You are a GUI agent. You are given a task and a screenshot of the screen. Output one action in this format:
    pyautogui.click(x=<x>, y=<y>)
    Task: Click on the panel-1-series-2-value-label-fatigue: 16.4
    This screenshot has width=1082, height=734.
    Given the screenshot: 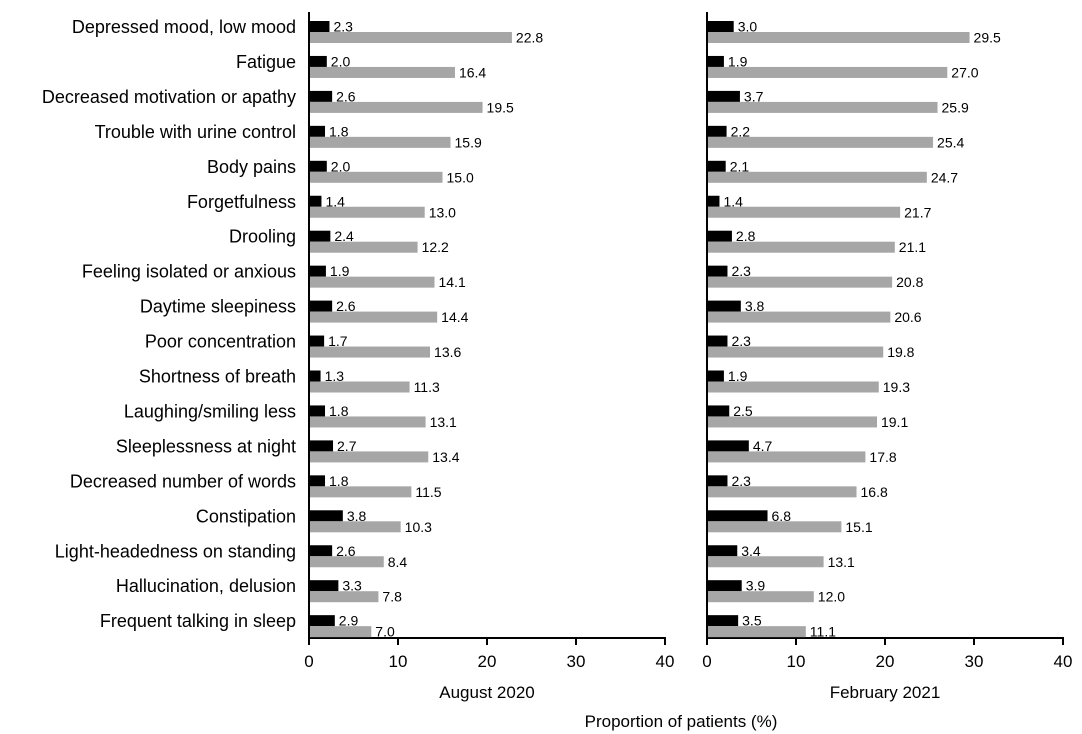 What is the action you would take?
    pyautogui.click(x=472, y=72)
    